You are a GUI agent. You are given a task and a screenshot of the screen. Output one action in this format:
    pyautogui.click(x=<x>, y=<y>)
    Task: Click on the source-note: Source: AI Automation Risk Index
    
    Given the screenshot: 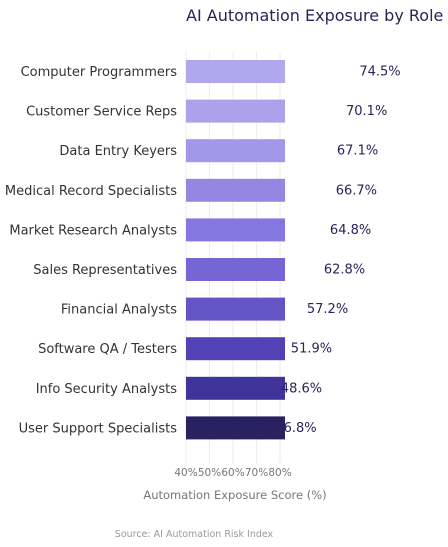 What is the action you would take?
    pyautogui.click(x=194, y=534)
    